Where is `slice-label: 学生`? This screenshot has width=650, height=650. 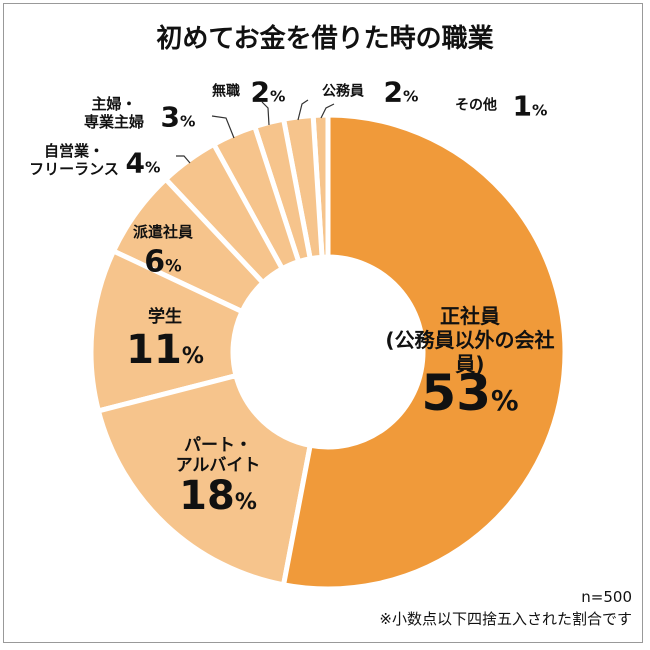 slice-label: 学生 is located at coordinates (165, 316).